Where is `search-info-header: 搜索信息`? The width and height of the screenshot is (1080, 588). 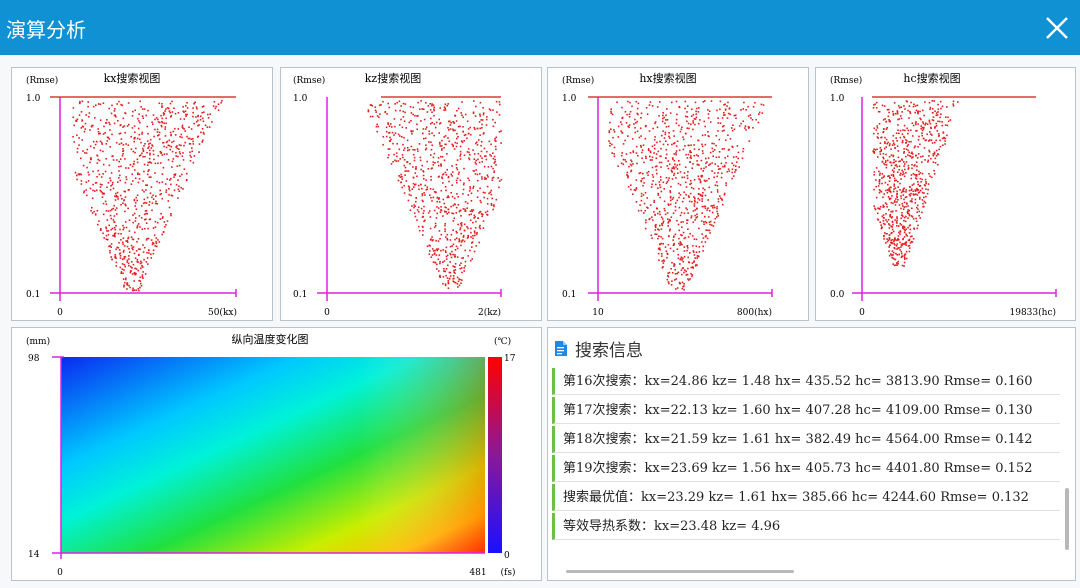
search-info-header: 搜索信息 is located at coordinates (598, 348).